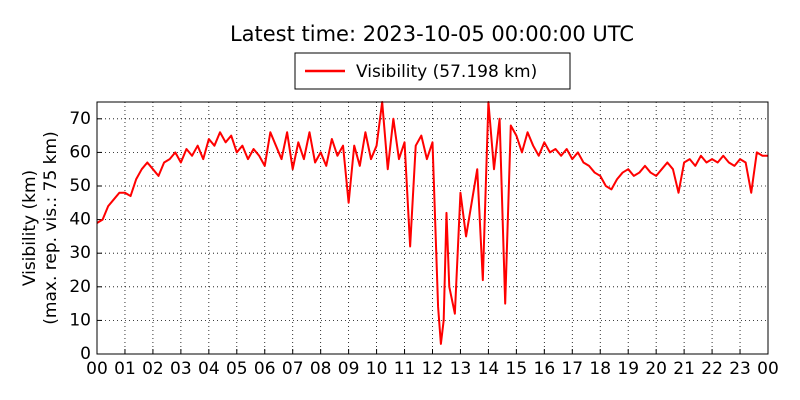  What do you see at coordinates (30, 228) in the screenshot?
I see `y-axis-label: Visibility (km)` at bounding box center [30, 228].